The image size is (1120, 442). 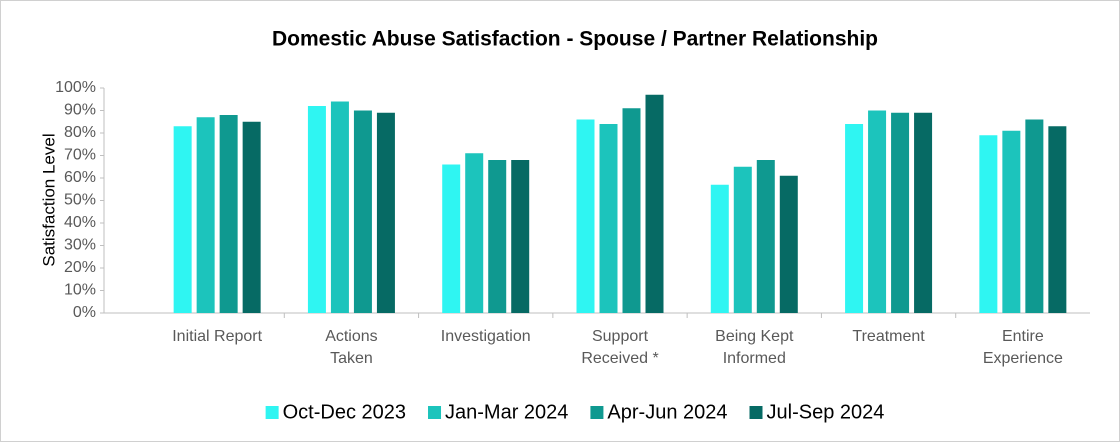 I want to click on x-tick-label: Support Received *, so click(x=619, y=347).